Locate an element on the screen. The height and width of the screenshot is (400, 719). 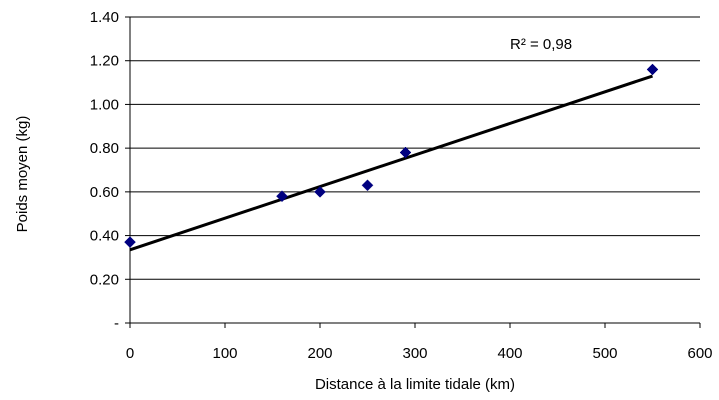
y-axis-title: Poids moyen (kg) is located at coordinates (22, 174).